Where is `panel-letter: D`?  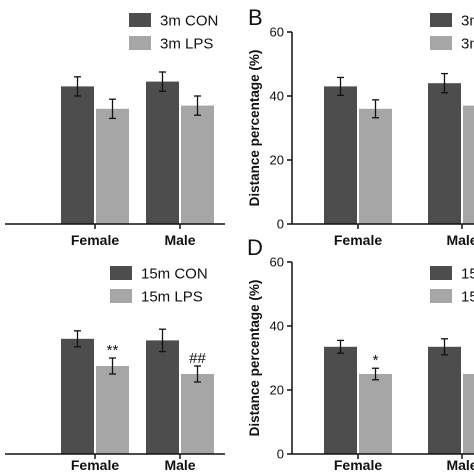
panel-letter: D is located at coordinates (255, 247).